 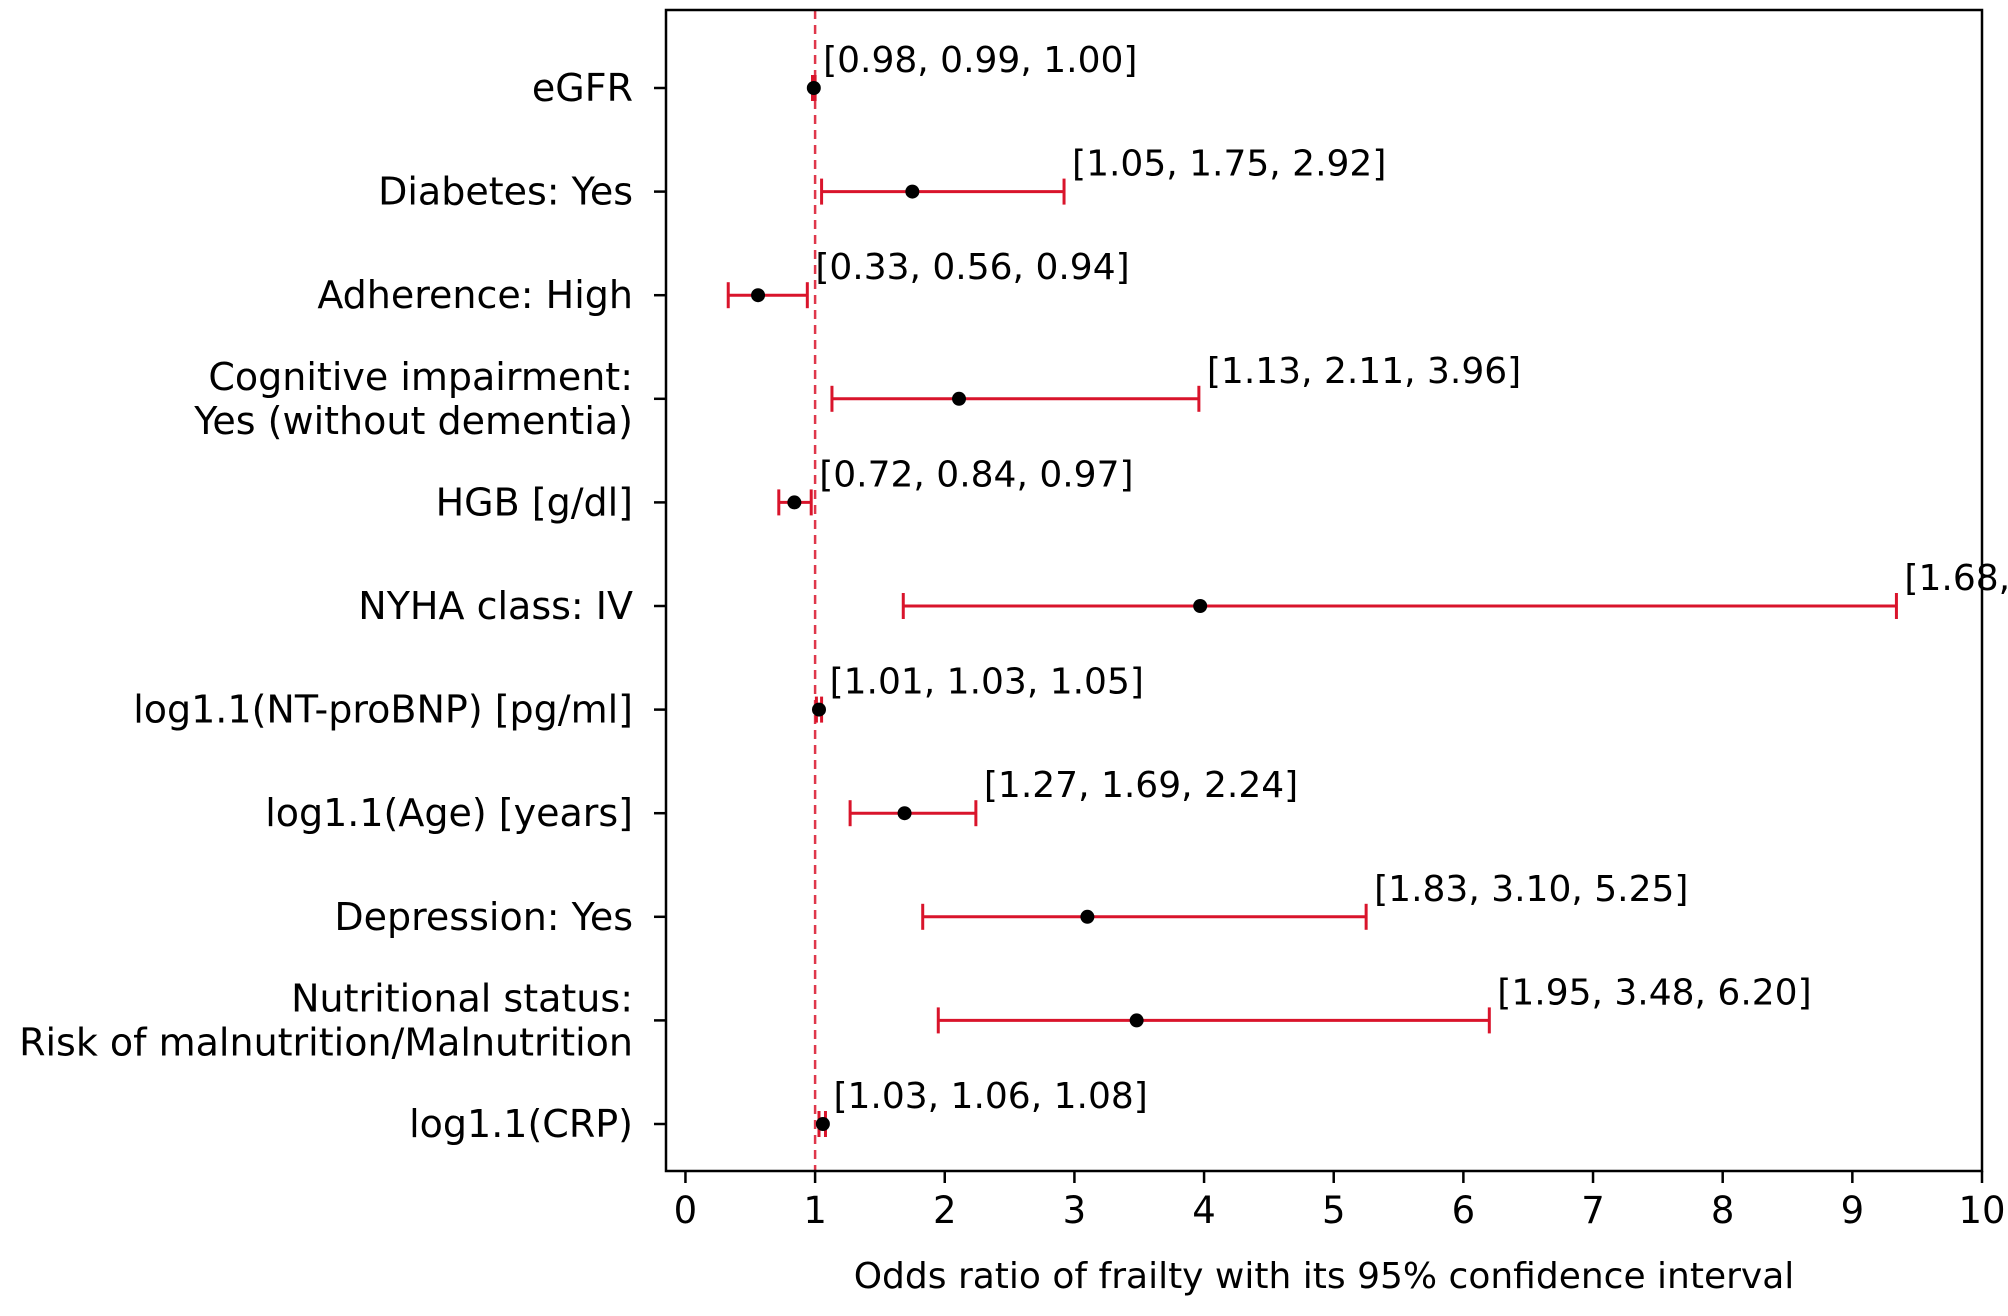 What do you see at coordinates (1981, 1210) in the screenshot?
I see `x-tick-label: 10` at bounding box center [1981, 1210].